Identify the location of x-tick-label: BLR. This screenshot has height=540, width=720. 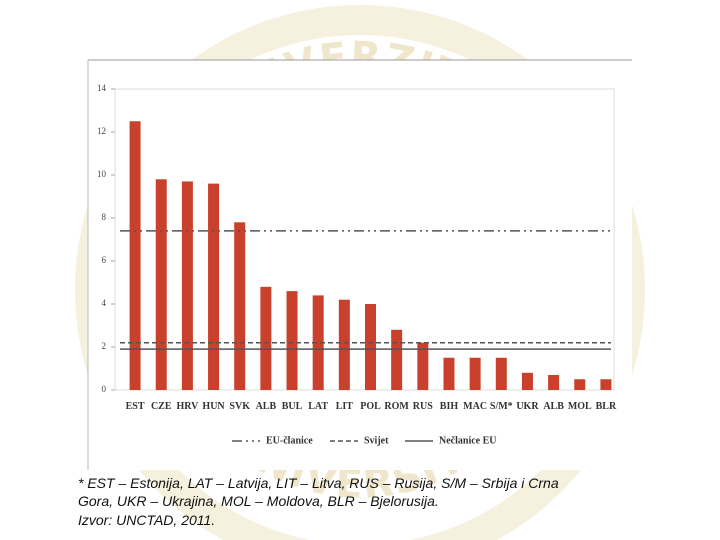
(606, 406).